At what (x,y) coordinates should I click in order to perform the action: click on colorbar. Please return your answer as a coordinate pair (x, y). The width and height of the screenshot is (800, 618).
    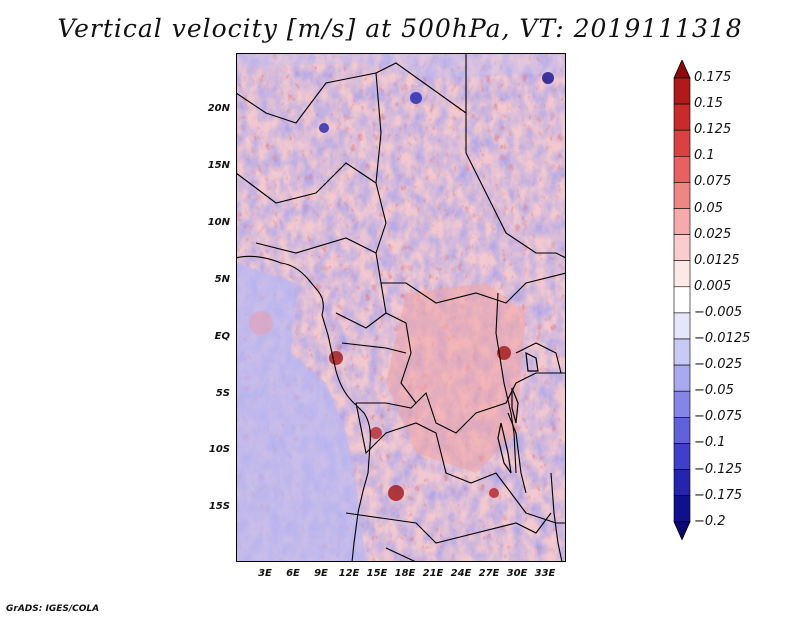
    Looking at the image, I should click on (682, 300).